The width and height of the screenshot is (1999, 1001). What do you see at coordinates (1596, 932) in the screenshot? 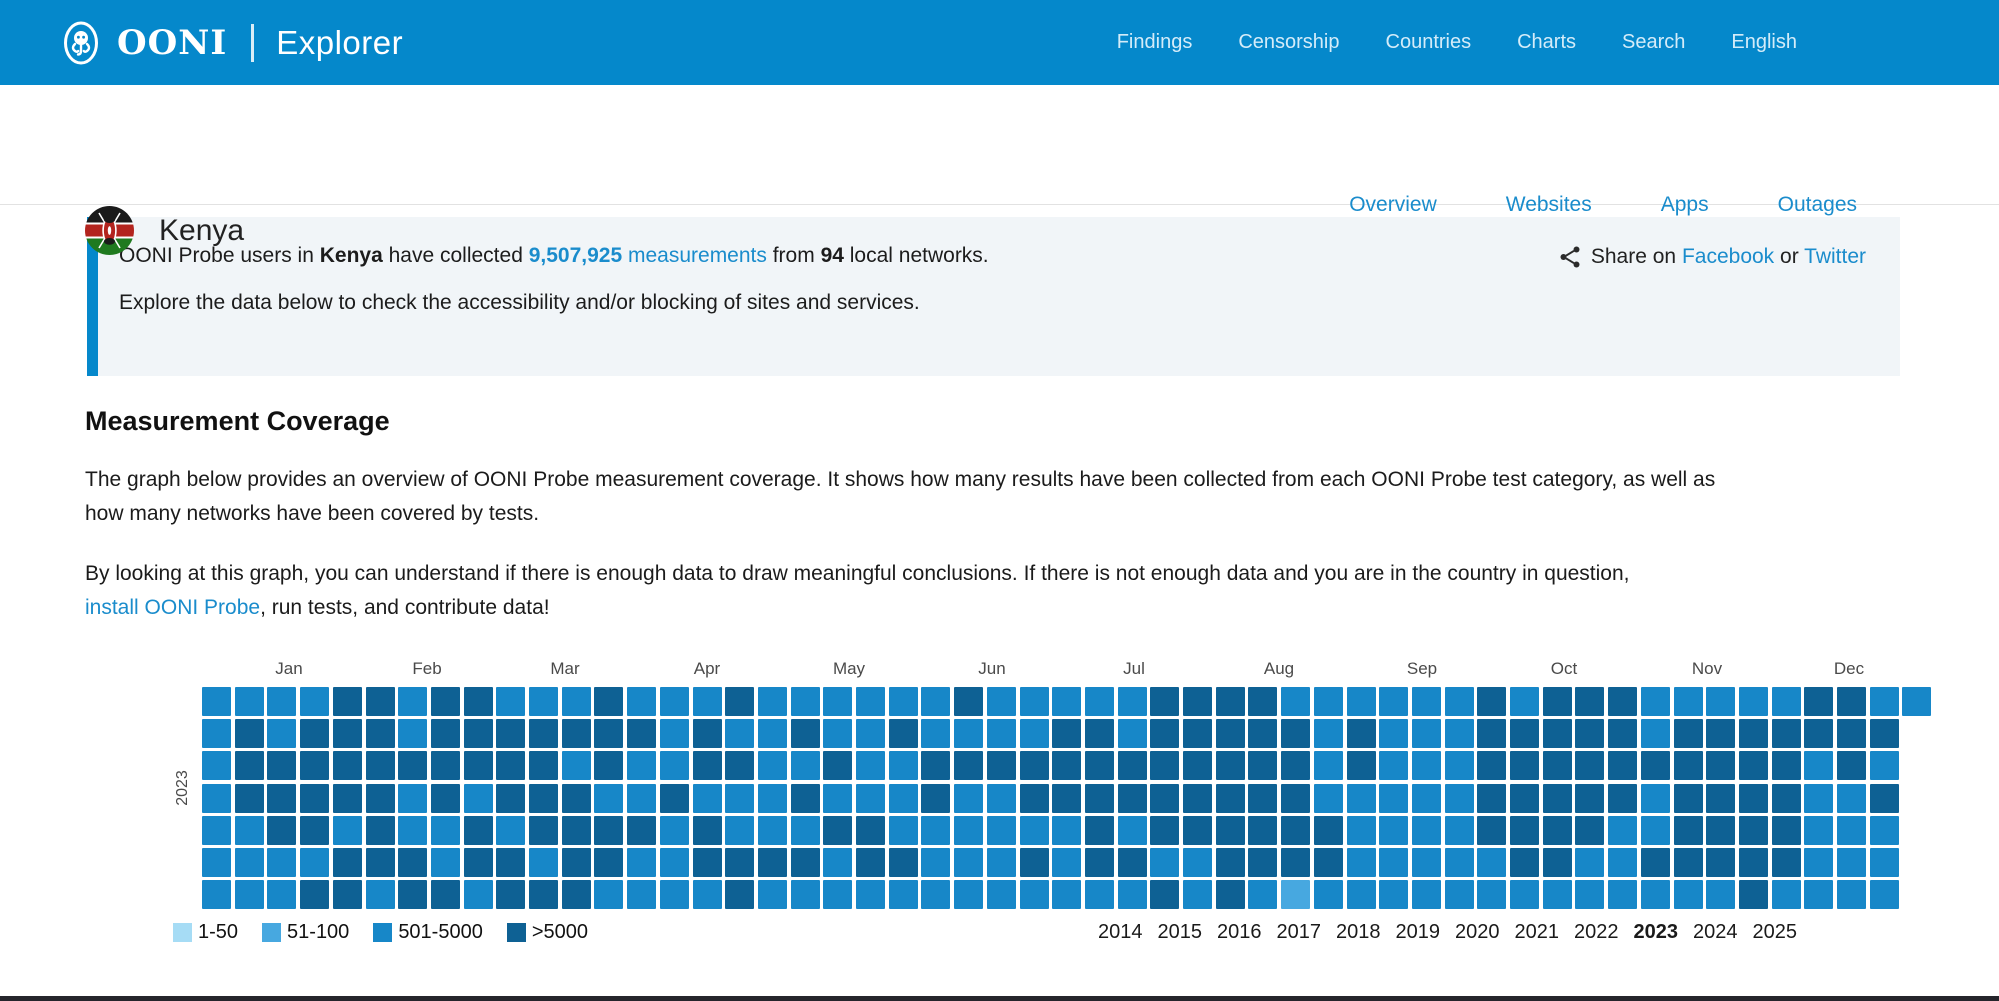
I see `year-option-2022: 2022` at bounding box center [1596, 932].